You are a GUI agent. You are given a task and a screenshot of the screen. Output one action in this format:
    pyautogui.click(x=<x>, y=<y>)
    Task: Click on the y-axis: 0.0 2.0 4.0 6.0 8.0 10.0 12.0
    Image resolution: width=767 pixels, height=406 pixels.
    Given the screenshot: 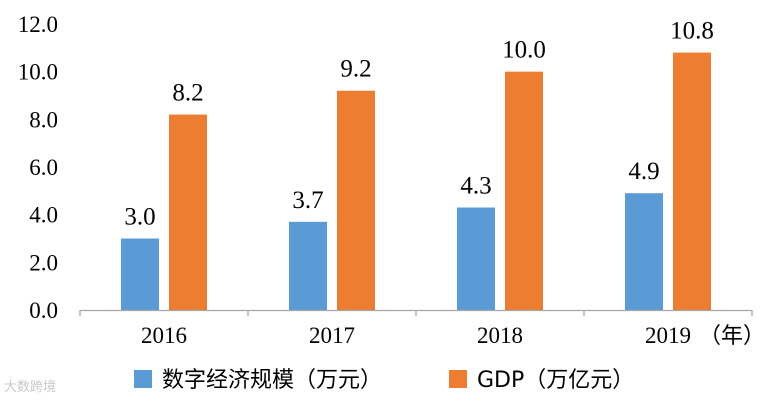 What is the action you would take?
    pyautogui.click(x=38, y=167)
    